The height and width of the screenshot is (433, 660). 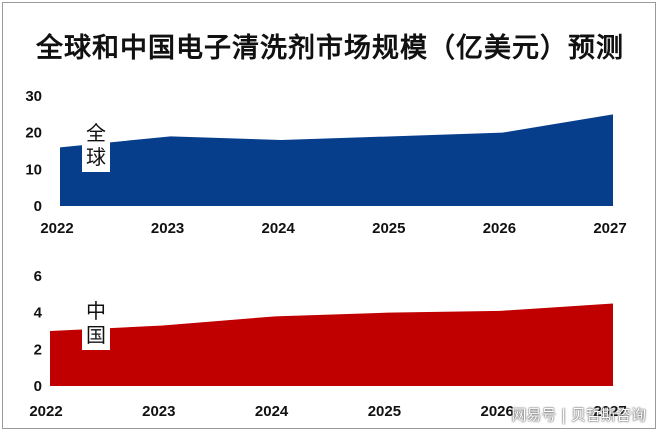 I want to click on china-ytick-label: 6, so click(x=38, y=276).